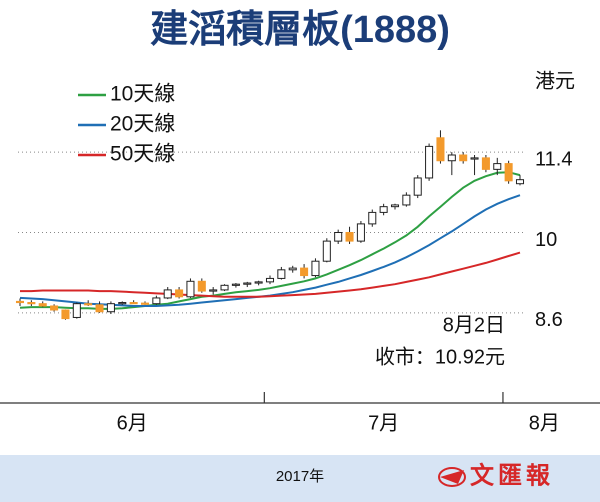  Describe the element at coordinates (549, 320) in the screenshot. I see `y-tick-label: 8.6` at that location.